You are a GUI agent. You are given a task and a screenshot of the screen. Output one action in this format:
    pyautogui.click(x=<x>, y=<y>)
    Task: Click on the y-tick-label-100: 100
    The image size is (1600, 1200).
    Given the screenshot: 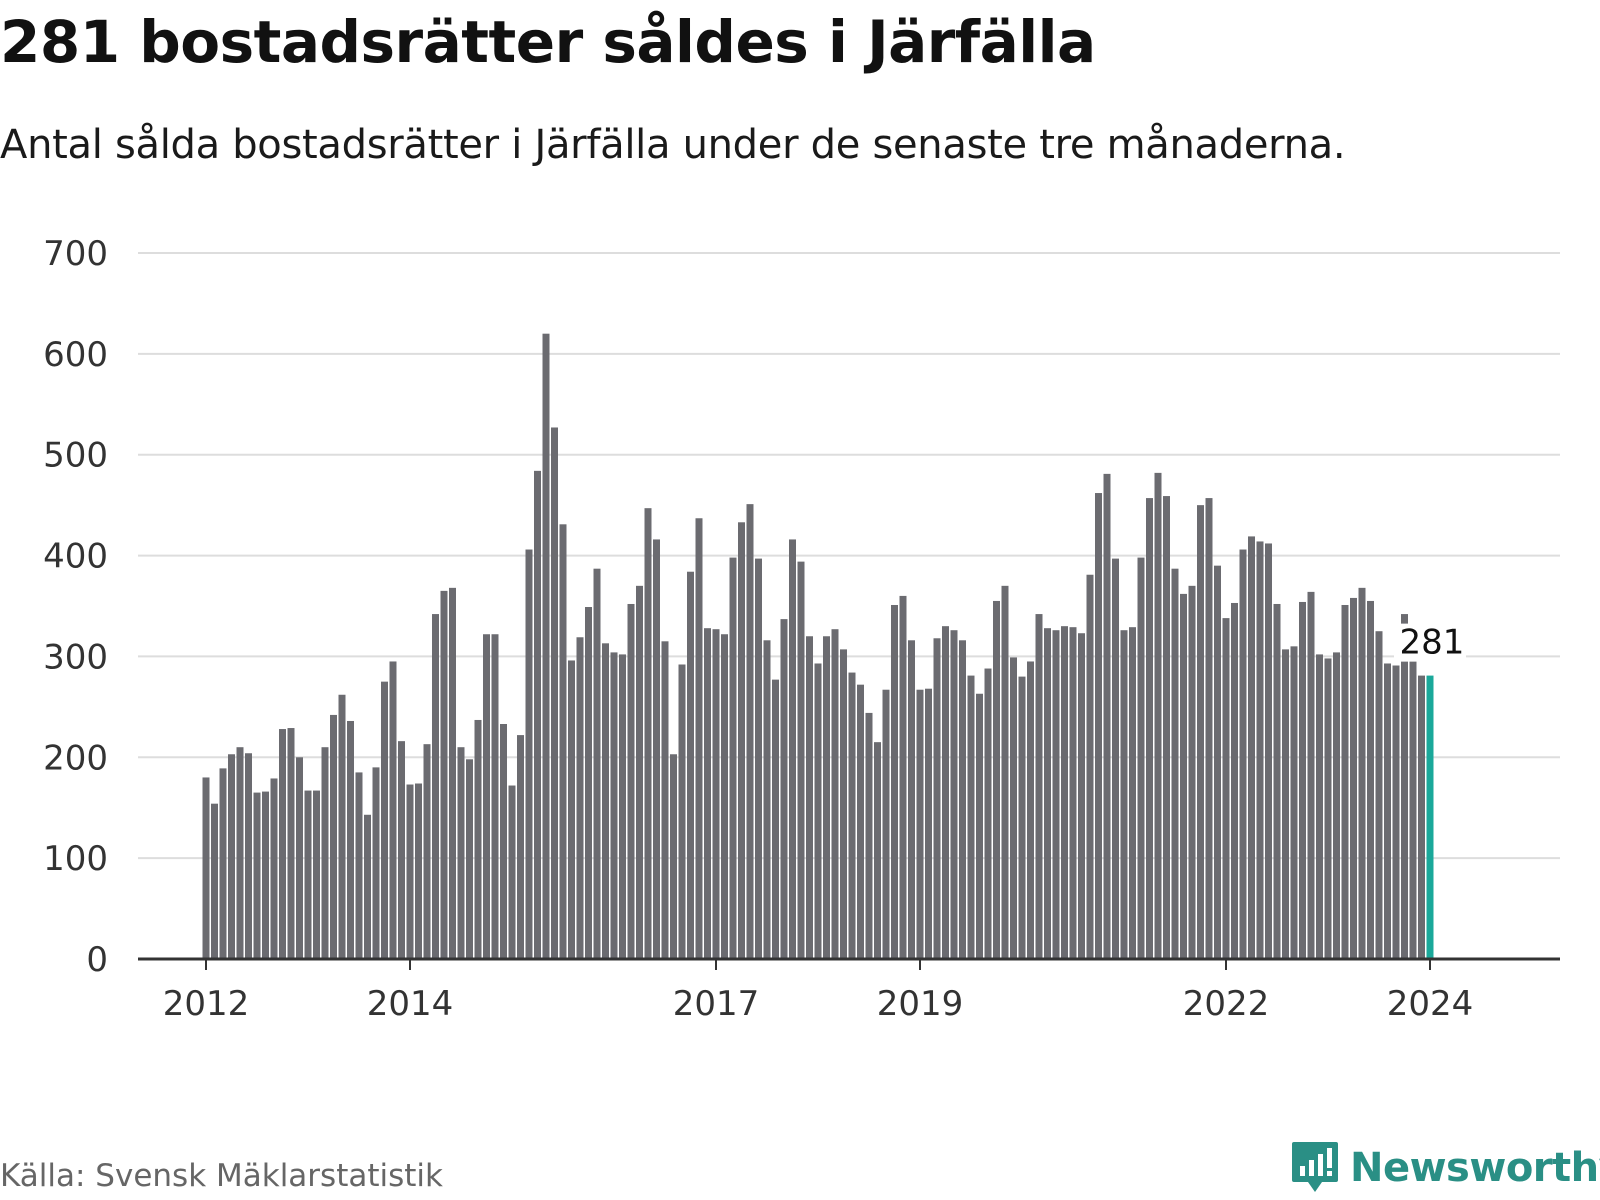 What is the action you would take?
    pyautogui.click(x=75, y=859)
    